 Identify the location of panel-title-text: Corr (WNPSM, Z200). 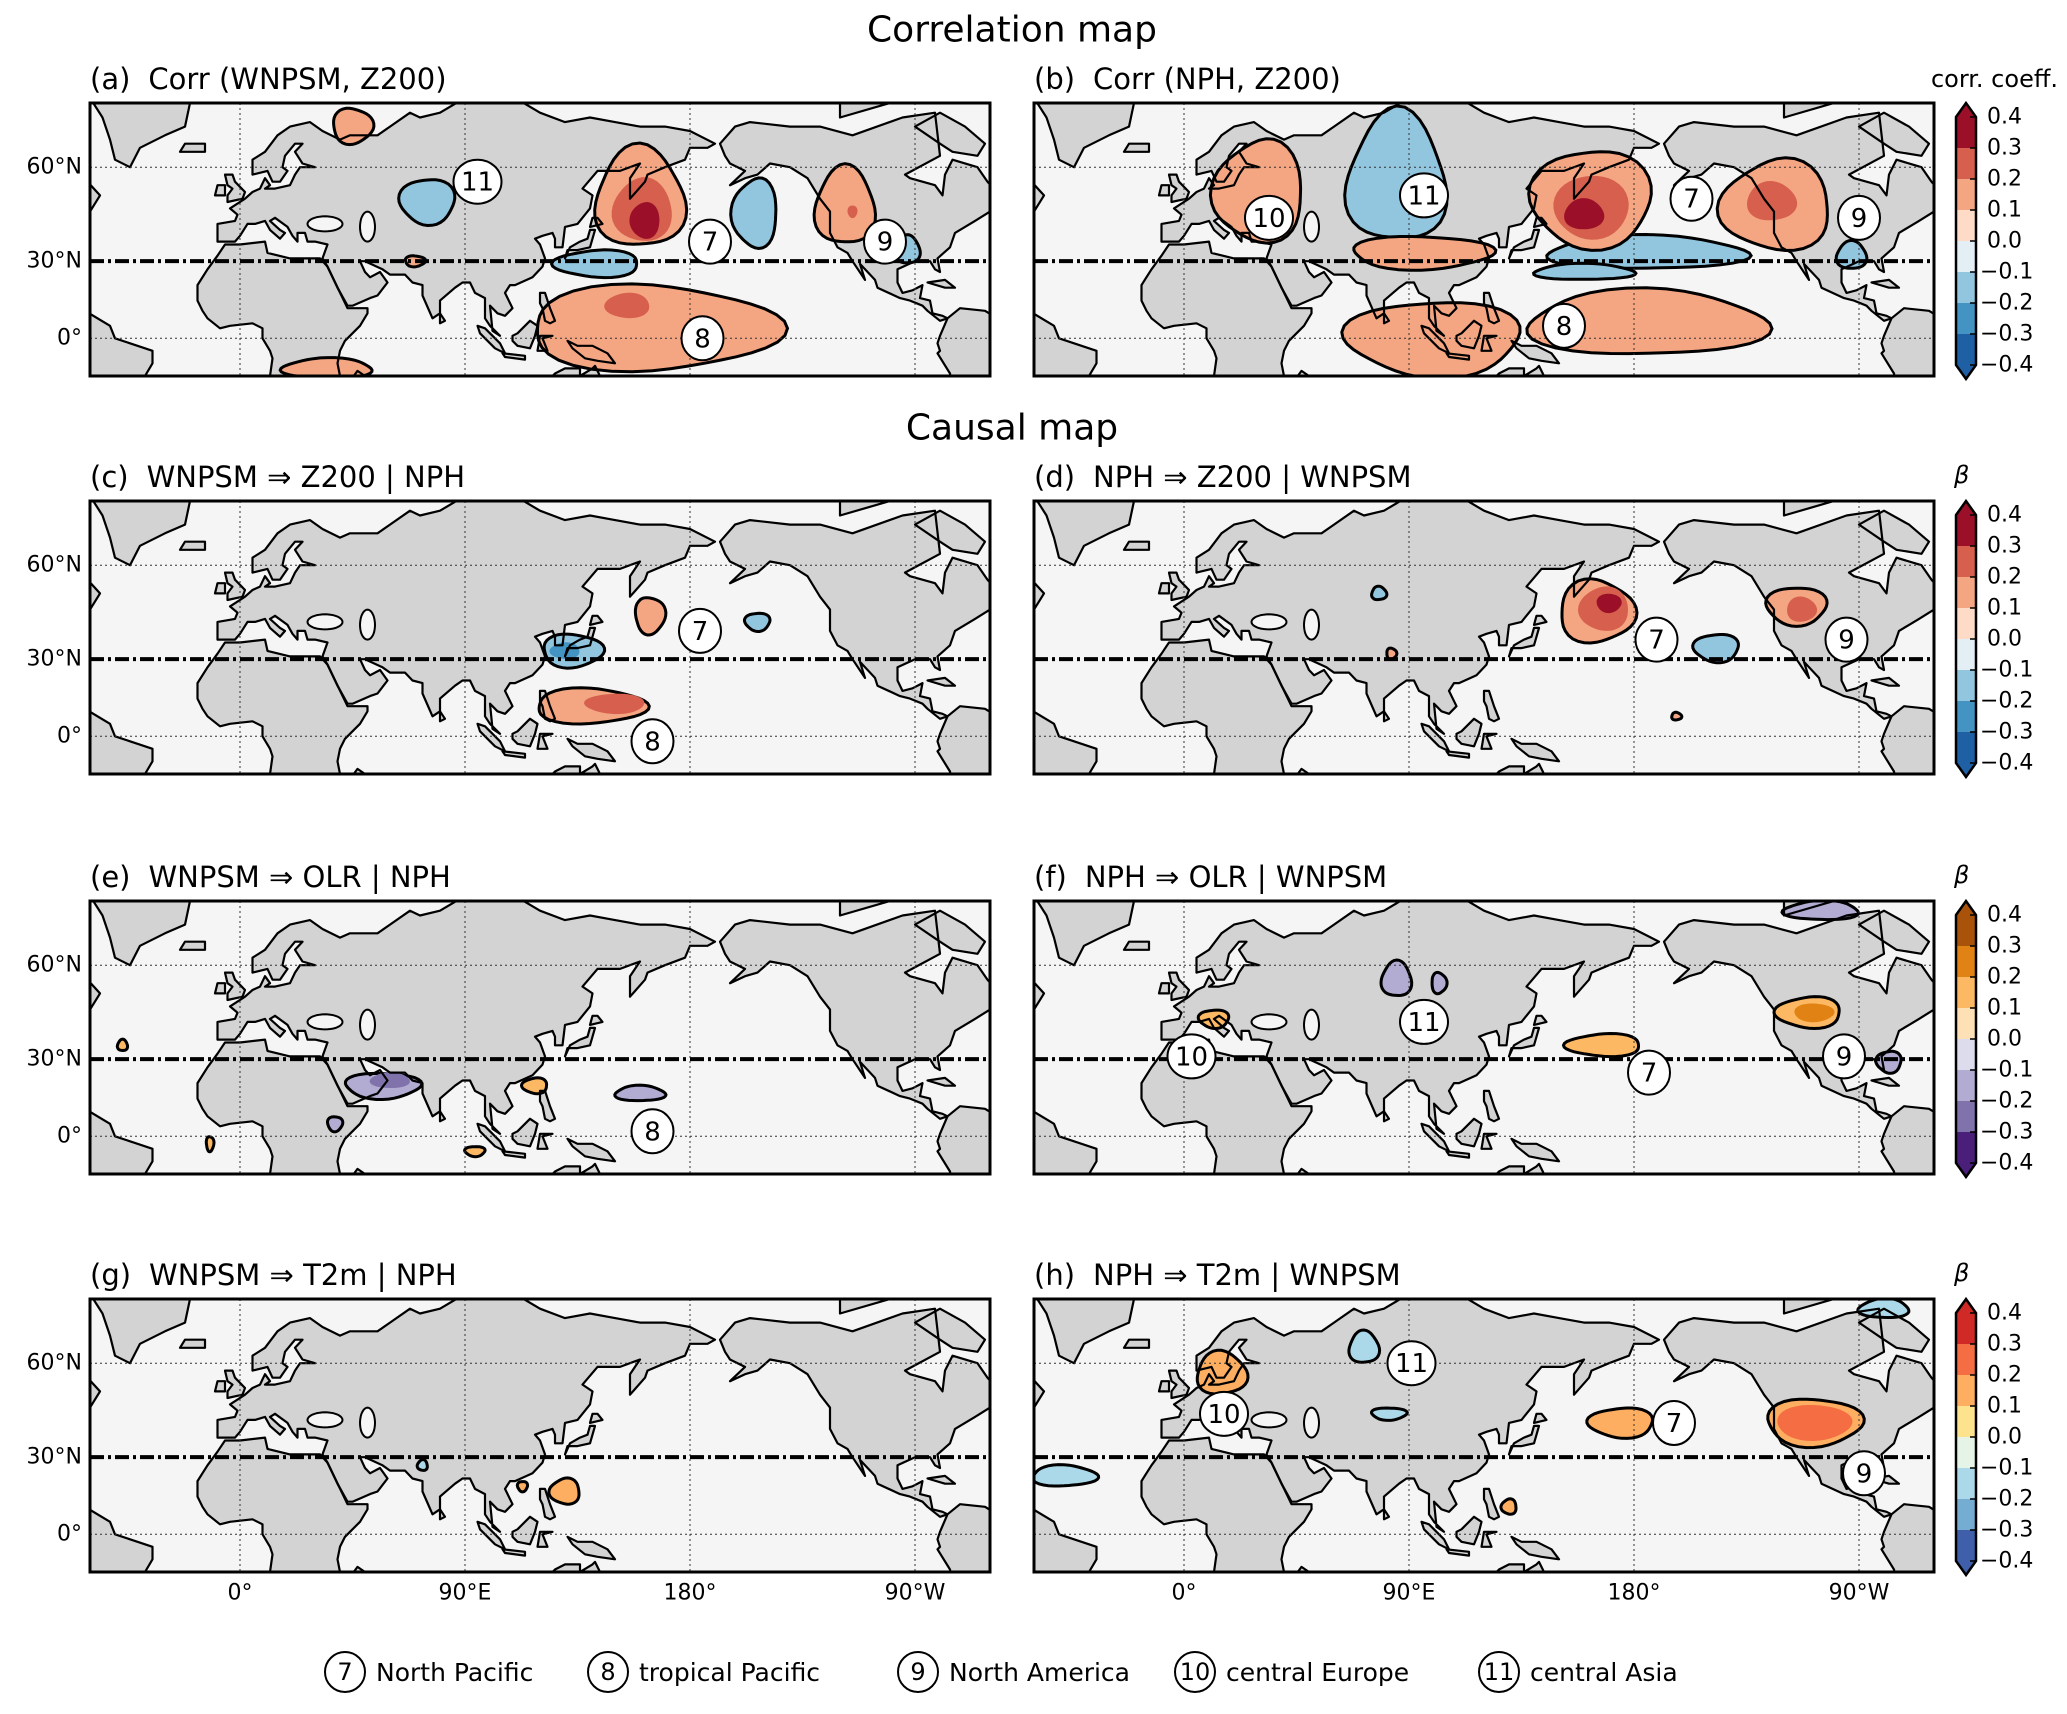
(297, 79).